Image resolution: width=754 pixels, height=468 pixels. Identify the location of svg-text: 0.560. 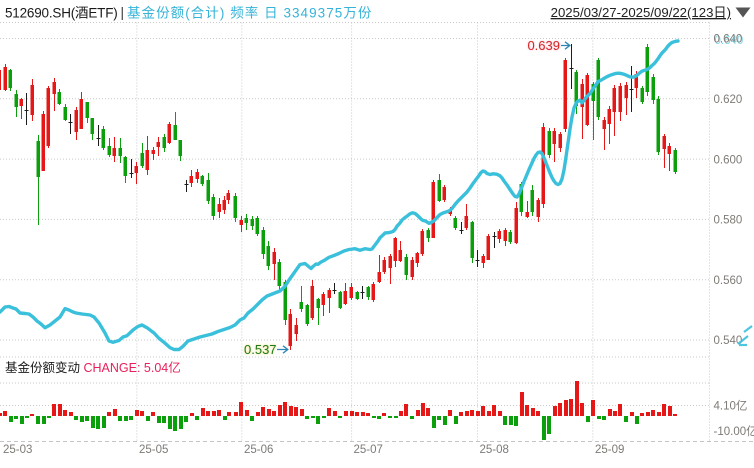
(728, 281).